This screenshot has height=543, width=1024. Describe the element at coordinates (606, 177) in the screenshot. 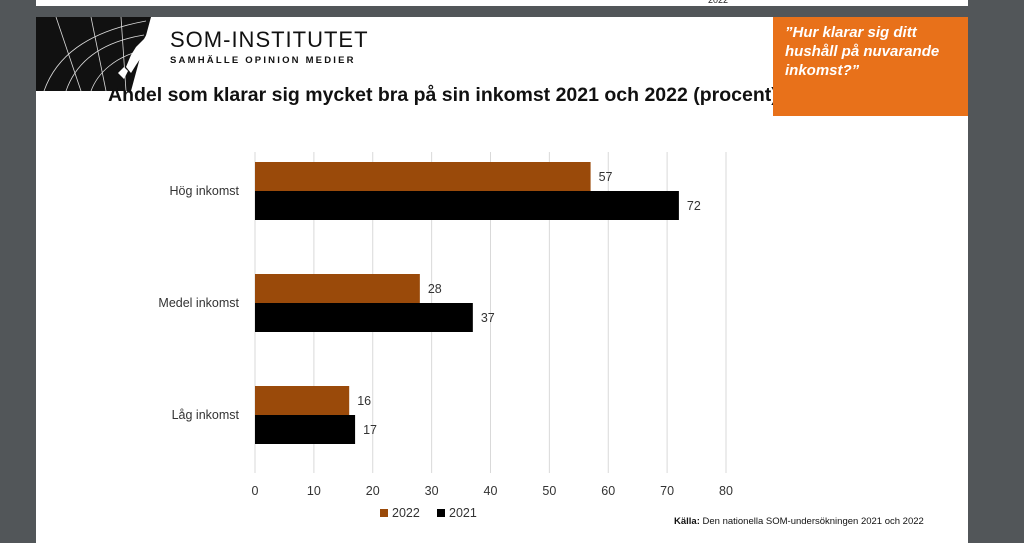

I see `data-label: 57` at that location.